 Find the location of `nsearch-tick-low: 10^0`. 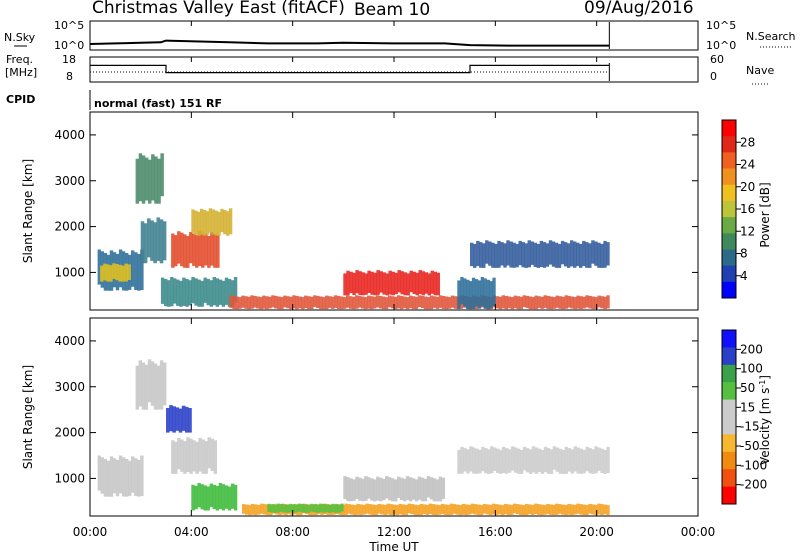

nsearch-tick-low: 10^0 is located at coordinates (721, 45).